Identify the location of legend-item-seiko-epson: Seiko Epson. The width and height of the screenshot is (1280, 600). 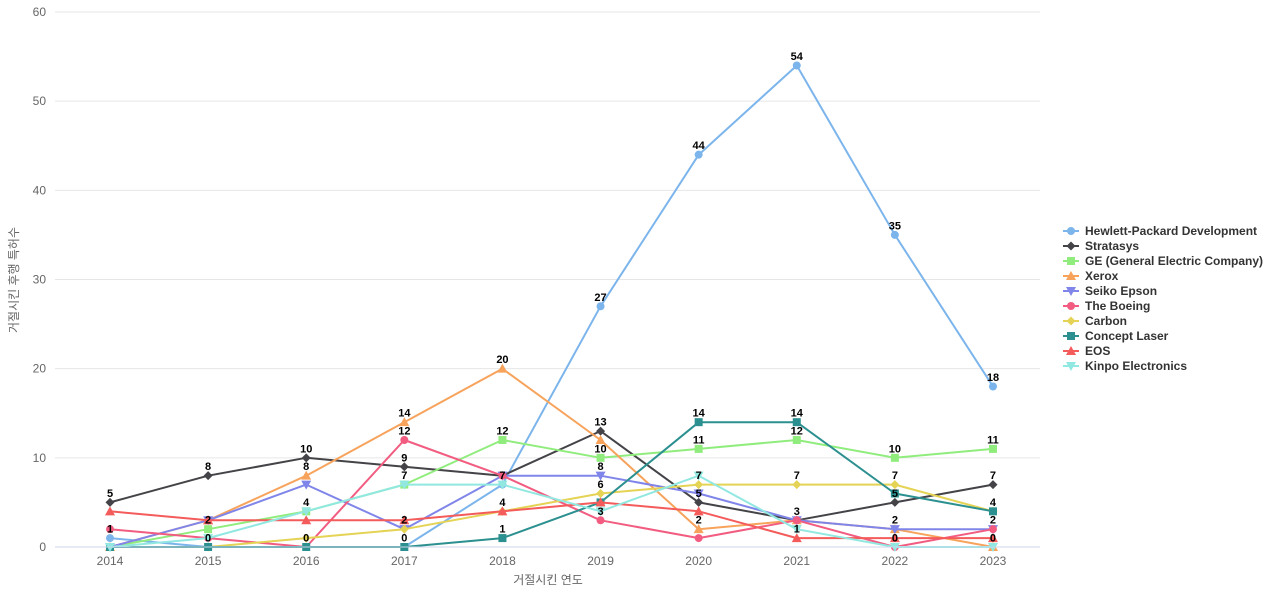
(1110, 291).